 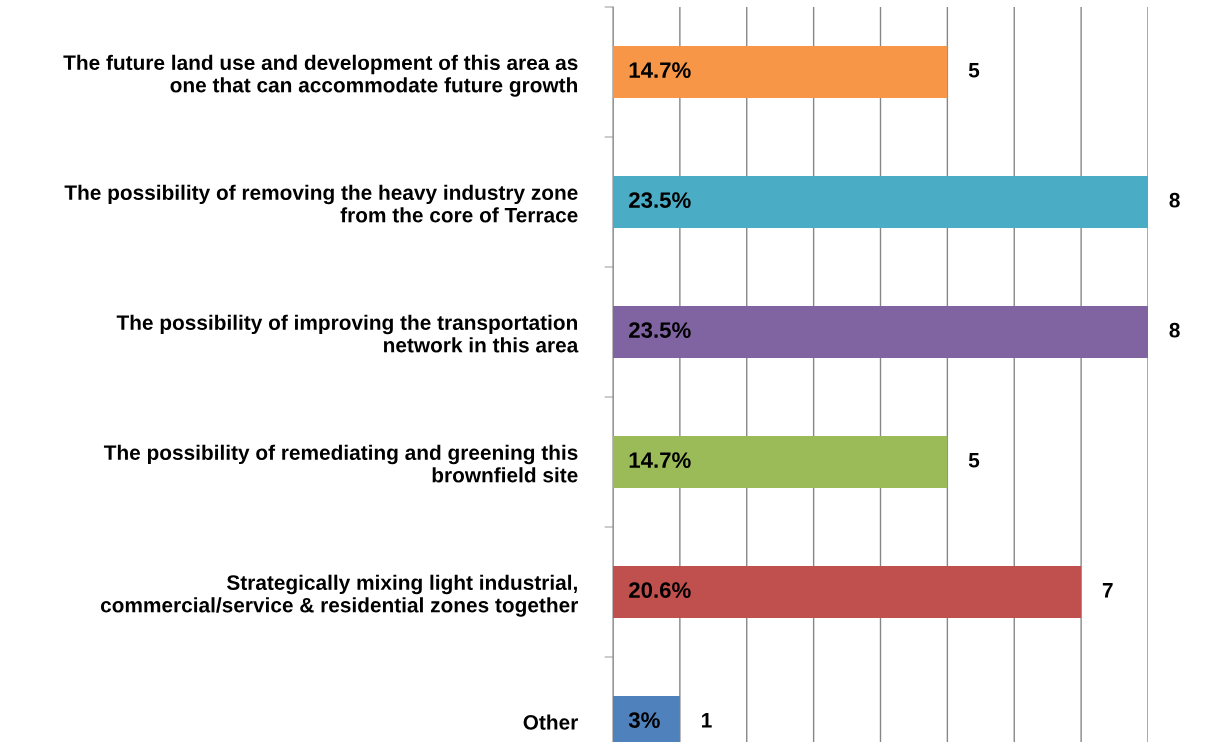 I want to click on annotation: 20.6%, so click(x=660, y=590).